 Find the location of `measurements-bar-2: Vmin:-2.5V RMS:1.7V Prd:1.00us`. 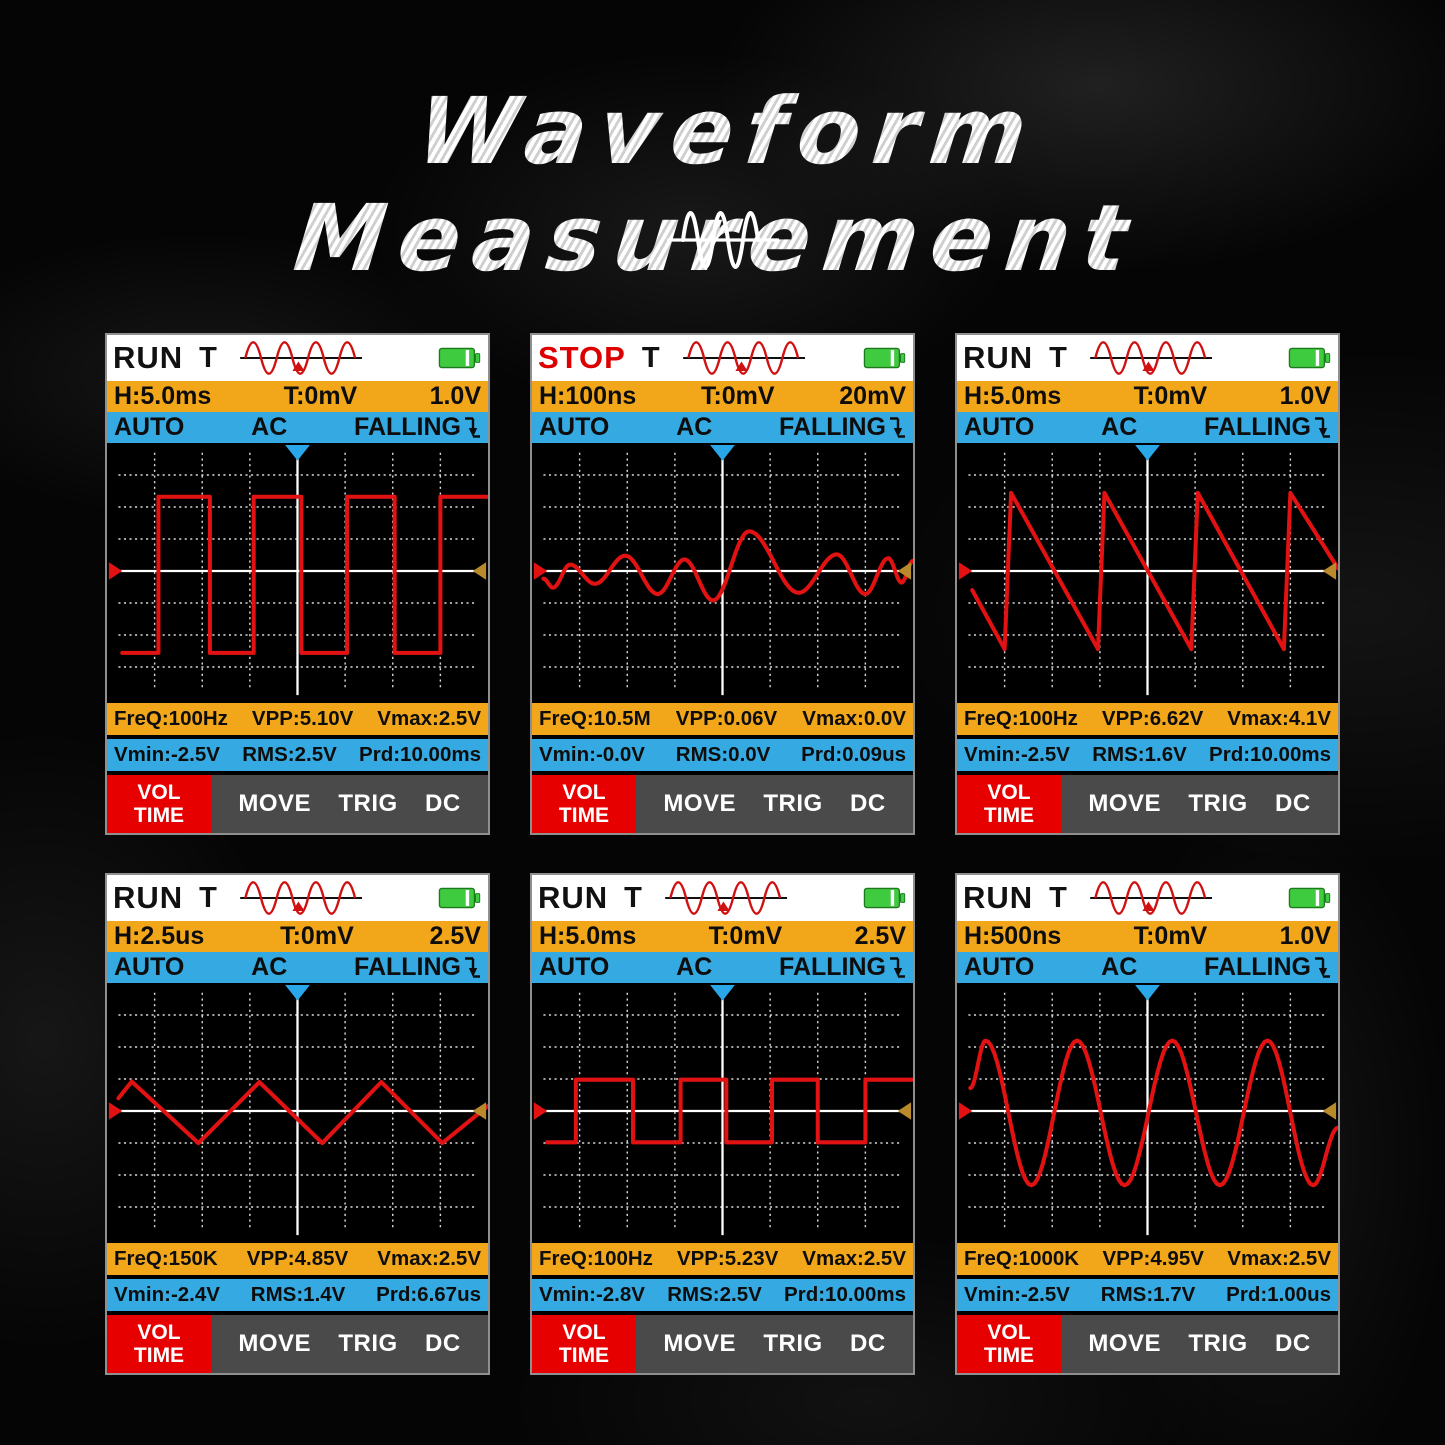

measurements-bar-2: Vmin:-2.5V RMS:1.7V Prd:1.00us is located at coordinates (1147, 1295).